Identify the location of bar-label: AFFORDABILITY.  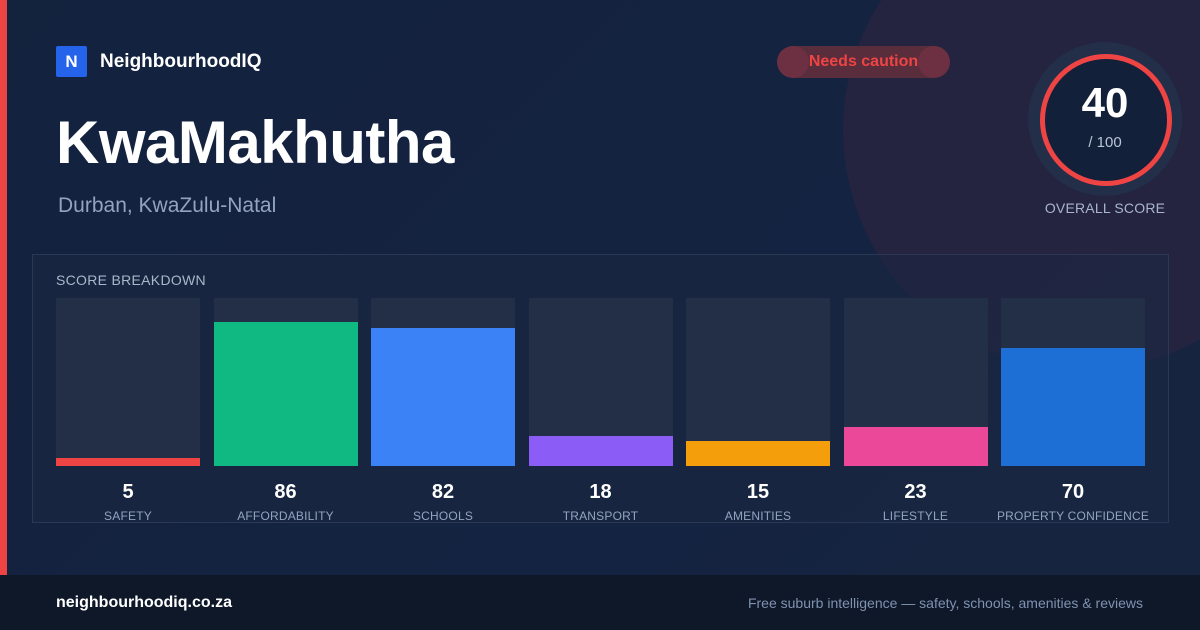
(285, 516).